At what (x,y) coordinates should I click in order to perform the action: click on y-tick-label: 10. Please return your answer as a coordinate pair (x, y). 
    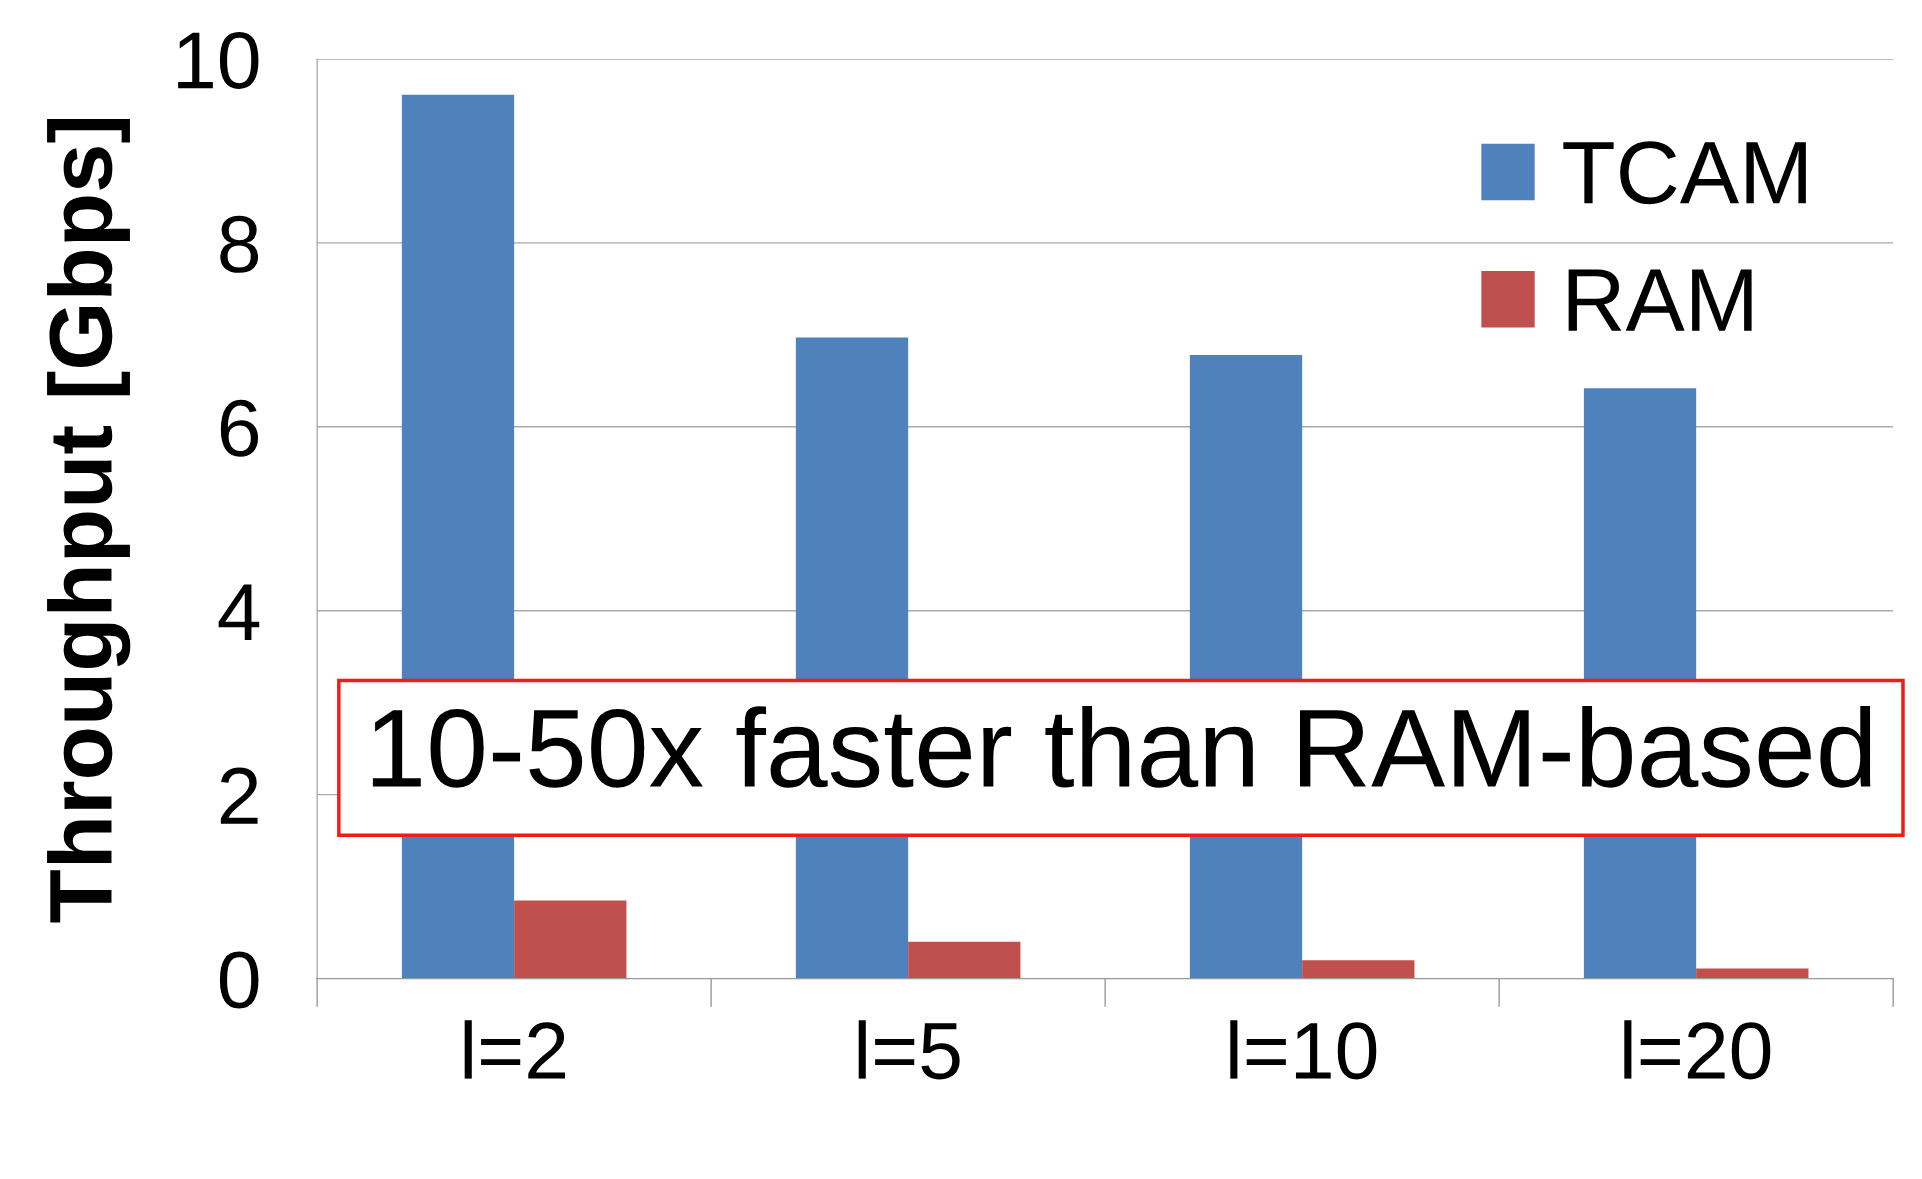
    Looking at the image, I should click on (218, 60).